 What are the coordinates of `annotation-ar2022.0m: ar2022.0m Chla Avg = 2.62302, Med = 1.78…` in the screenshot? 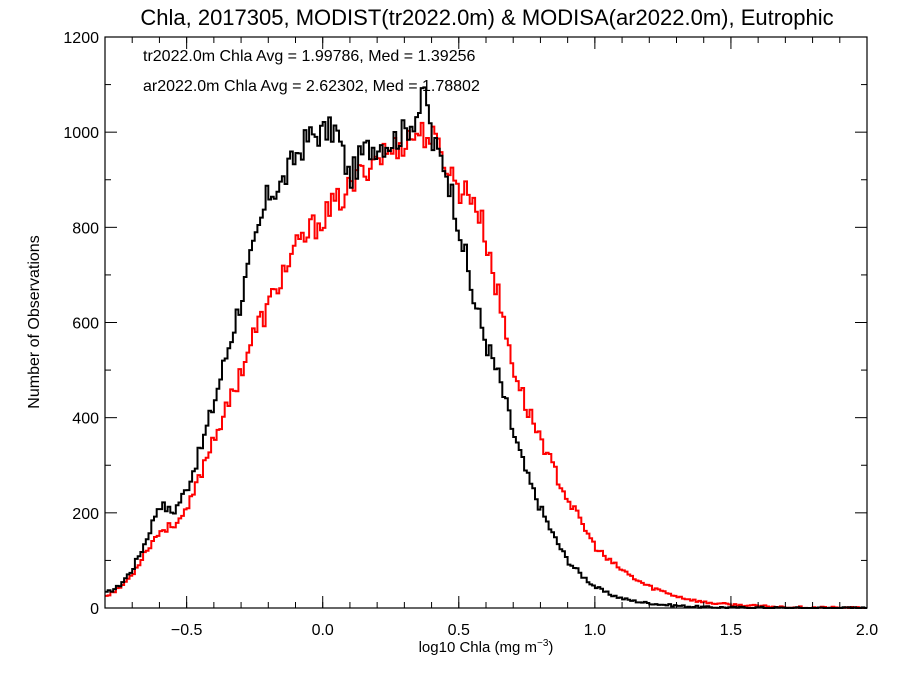 It's located at (311, 86).